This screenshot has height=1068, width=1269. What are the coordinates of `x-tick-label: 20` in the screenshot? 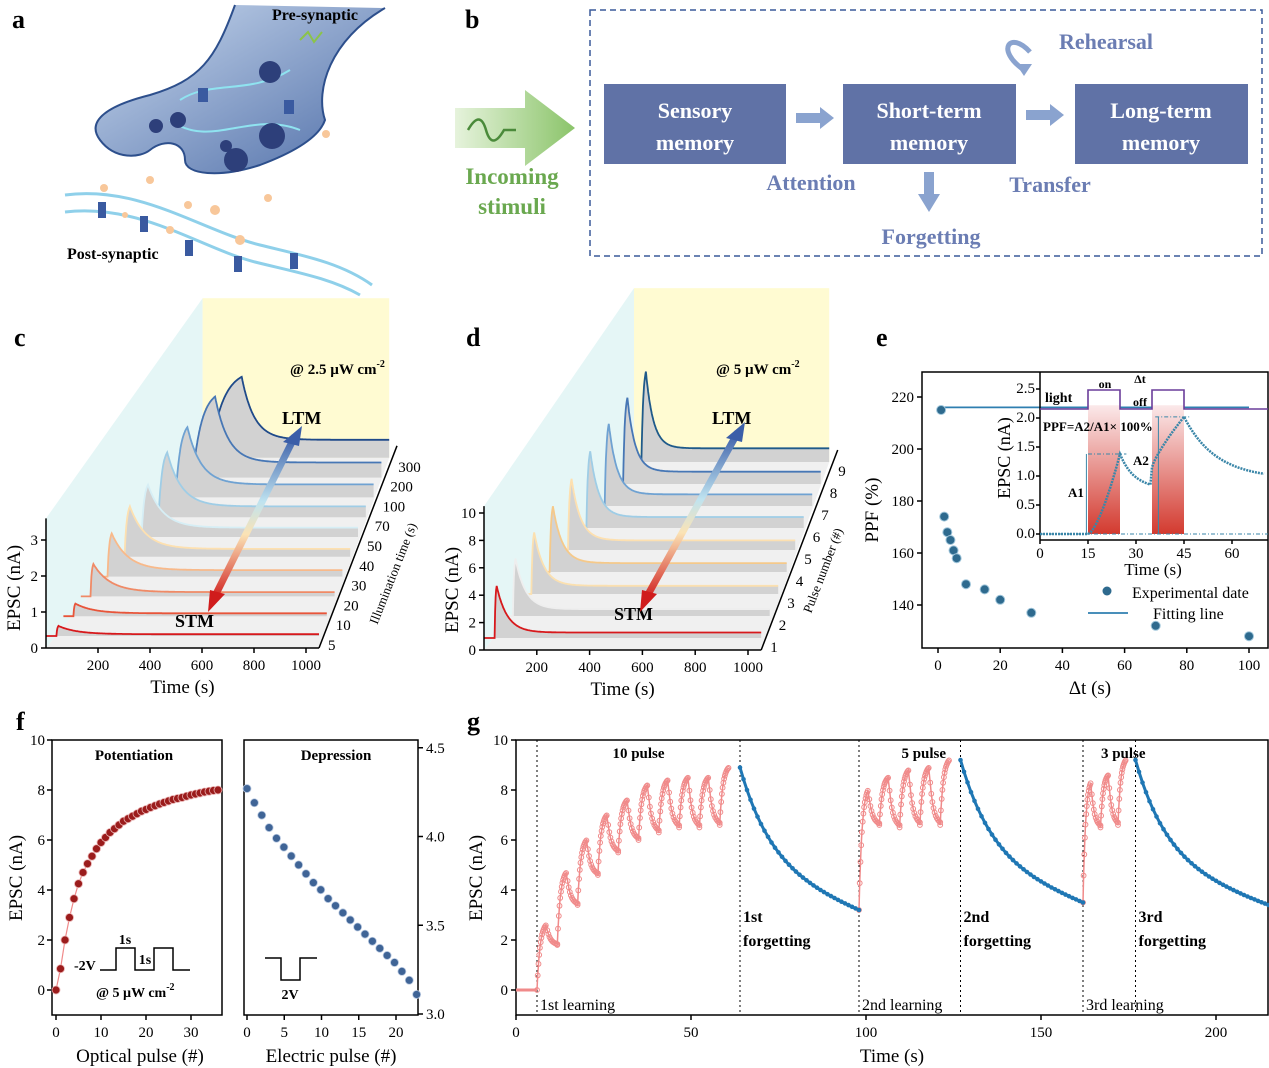 It's located at (146, 1033).